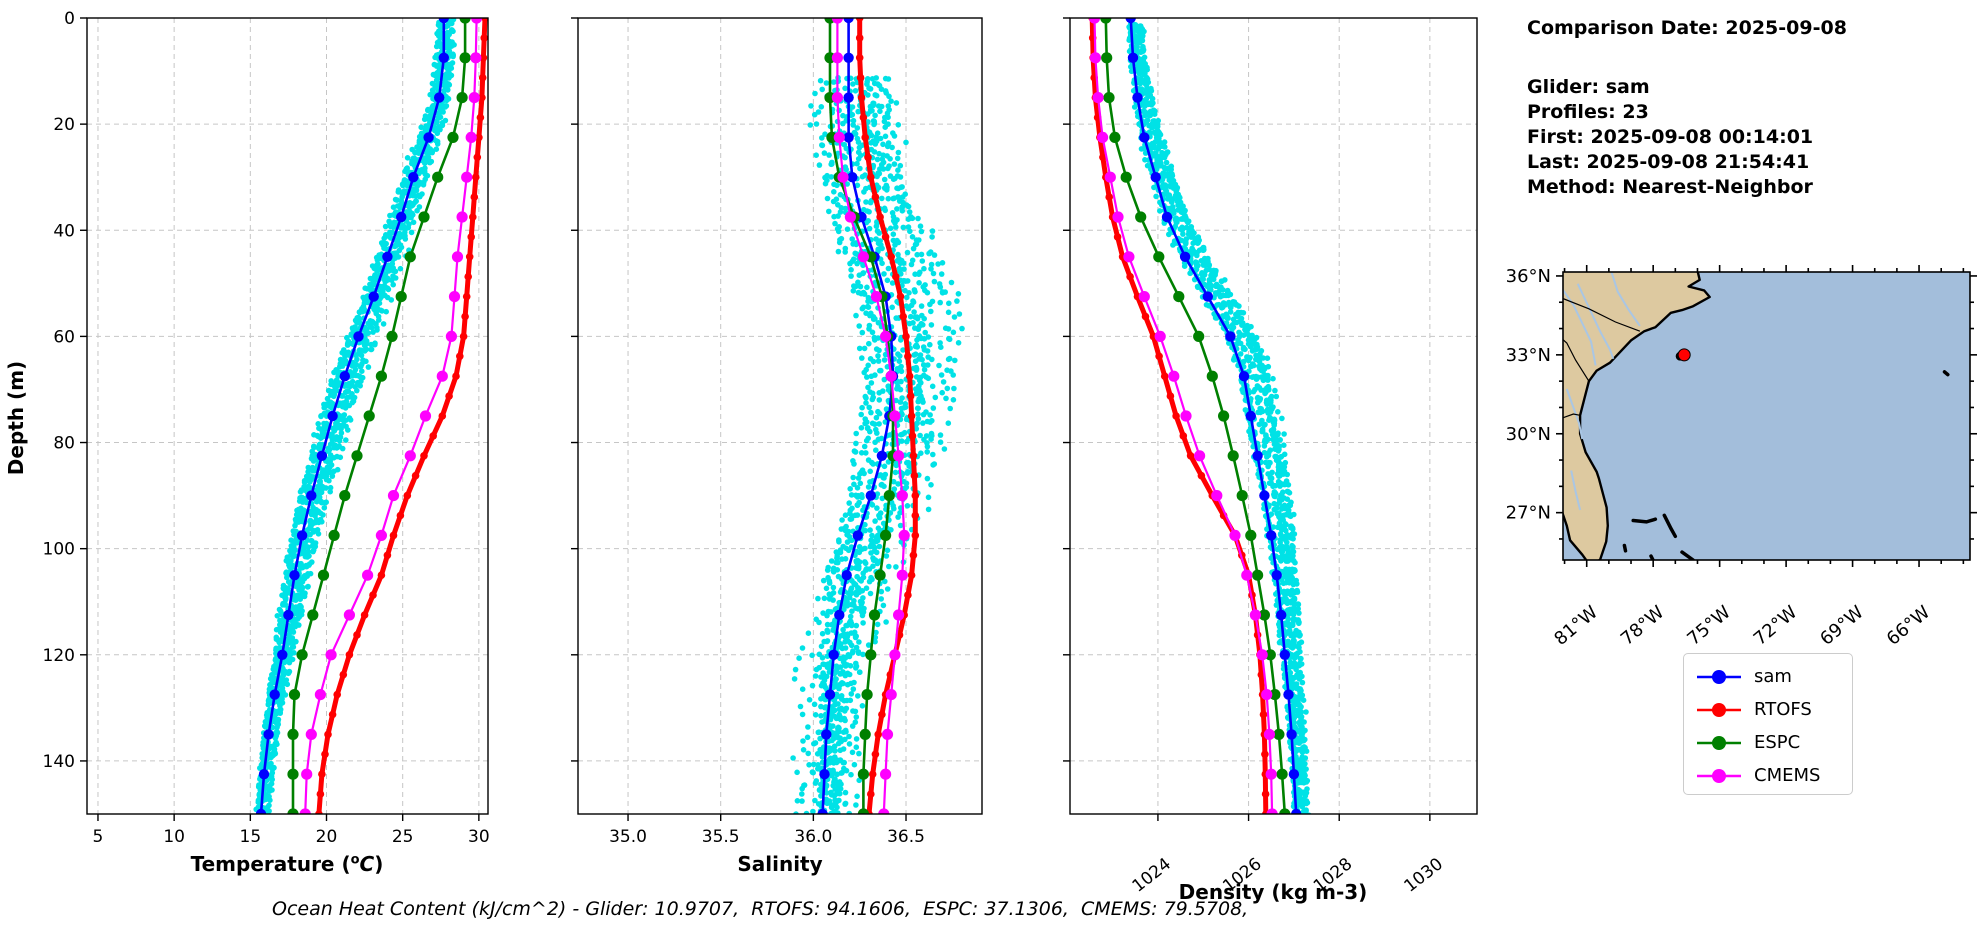  What do you see at coordinates (59, 656) in the screenshot?
I see `y-tick-label: 120` at bounding box center [59, 656].